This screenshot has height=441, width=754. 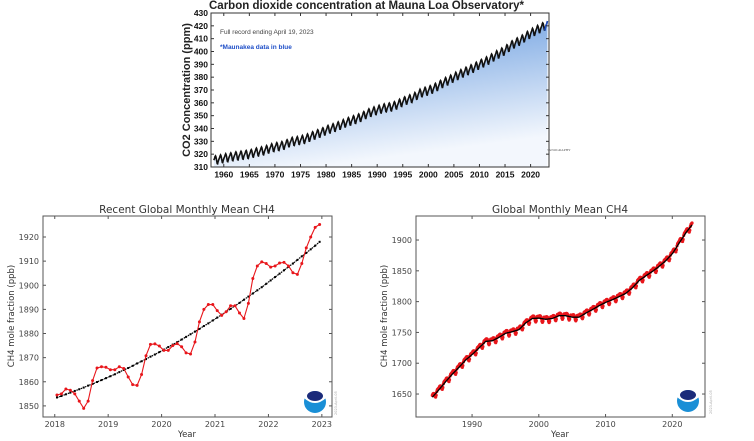 I want to click on co2-x-tick-label: 2015, so click(x=505, y=175).